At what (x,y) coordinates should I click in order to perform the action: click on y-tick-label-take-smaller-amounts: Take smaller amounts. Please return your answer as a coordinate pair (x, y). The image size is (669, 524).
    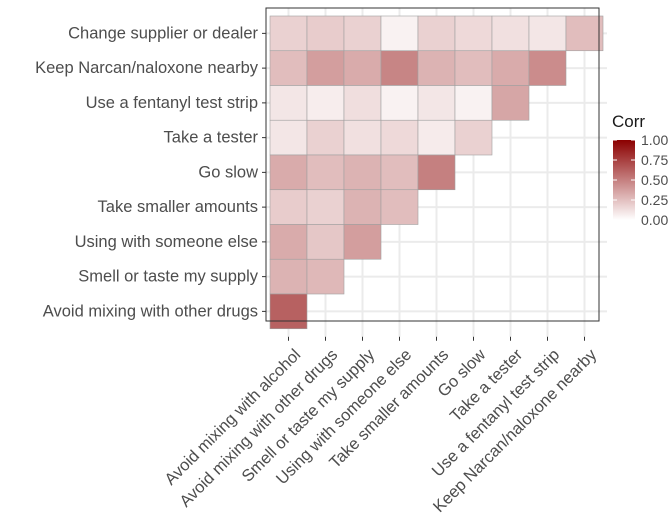
    Looking at the image, I should click on (178, 207).